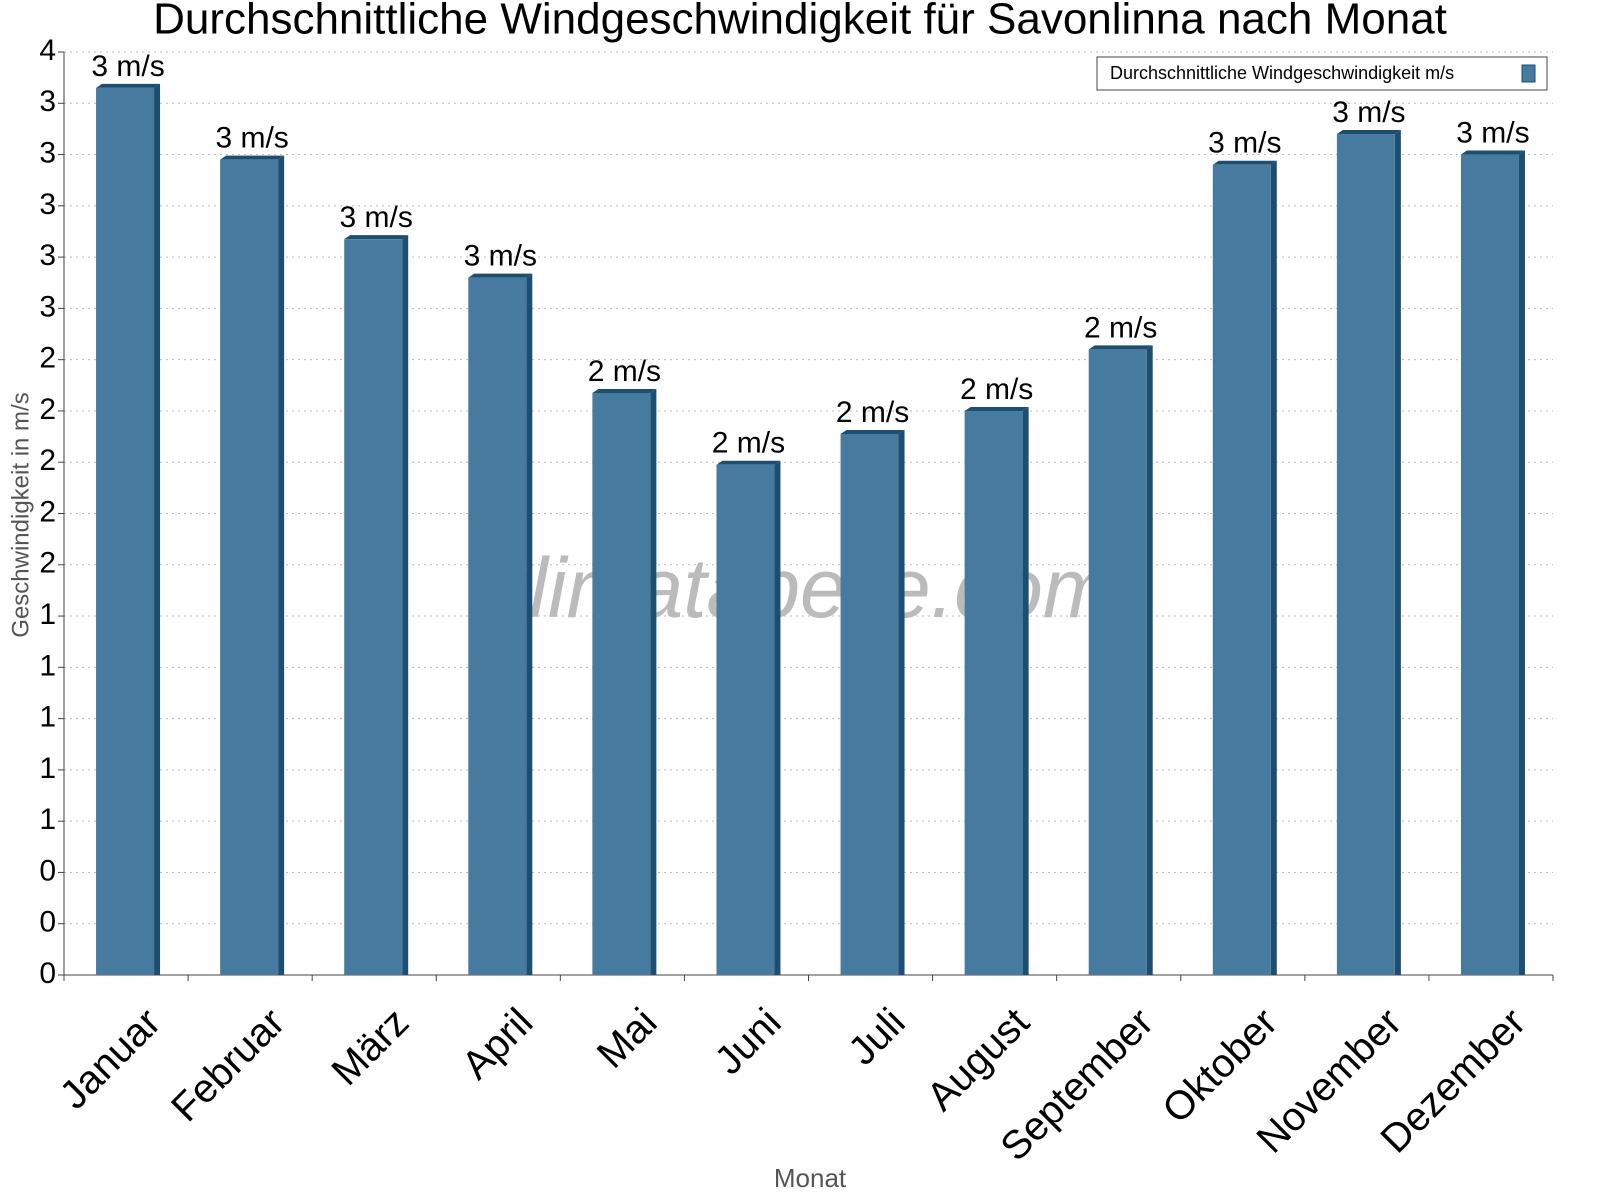 The height and width of the screenshot is (1200, 1600). Describe the element at coordinates (1528, 73) in the screenshot. I see `legend-swatch` at that location.